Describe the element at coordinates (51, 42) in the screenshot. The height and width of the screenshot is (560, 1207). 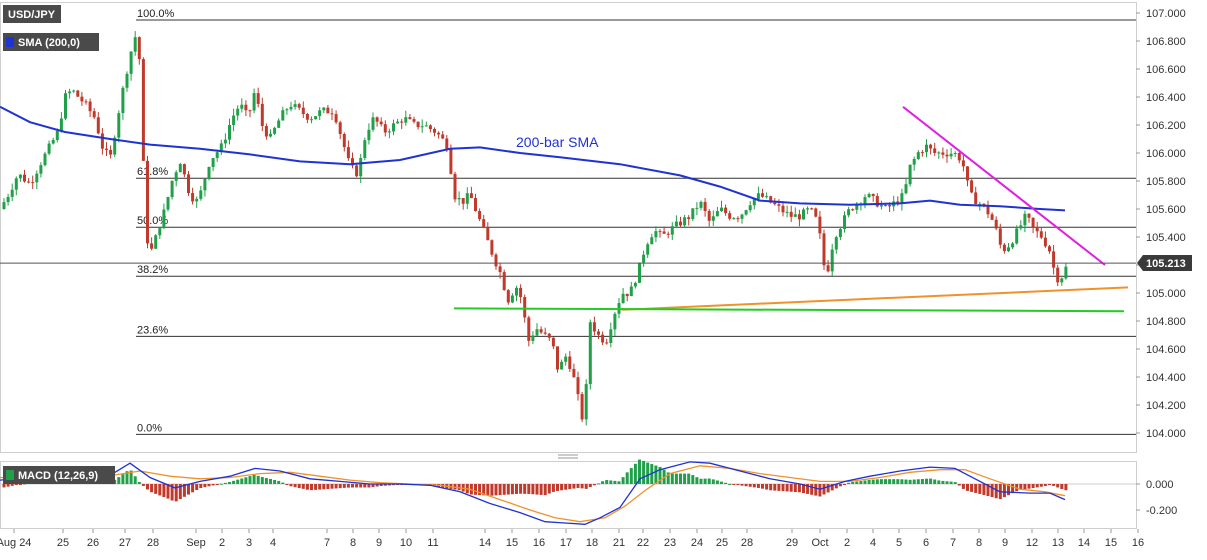
I see `sma-badge: SMA (200,0)` at that location.